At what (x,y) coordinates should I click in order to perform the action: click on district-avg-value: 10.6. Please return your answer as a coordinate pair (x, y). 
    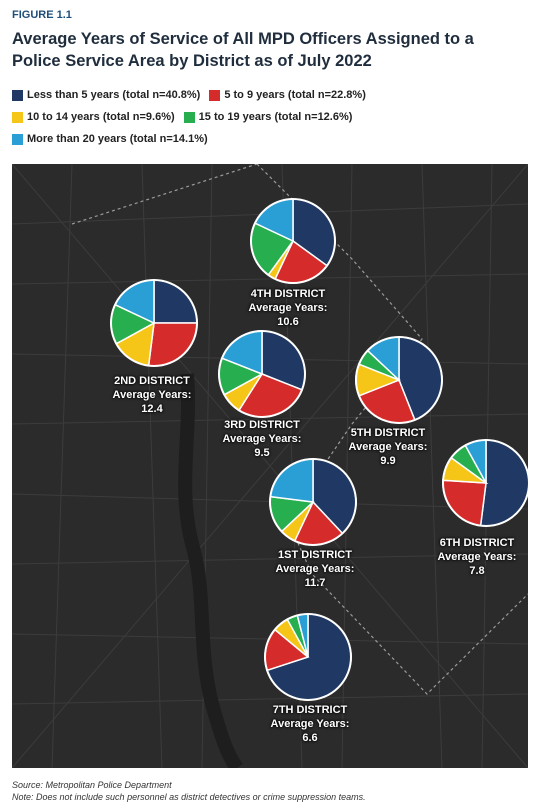
    Looking at the image, I should click on (288, 322).